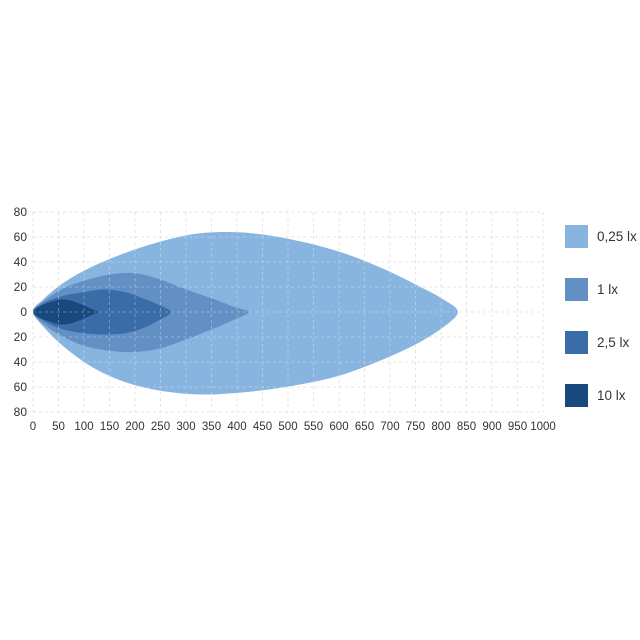  Describe the element at coordinates (313, 427) in the screenshot. I see `x-tick-label: 550` at that location.